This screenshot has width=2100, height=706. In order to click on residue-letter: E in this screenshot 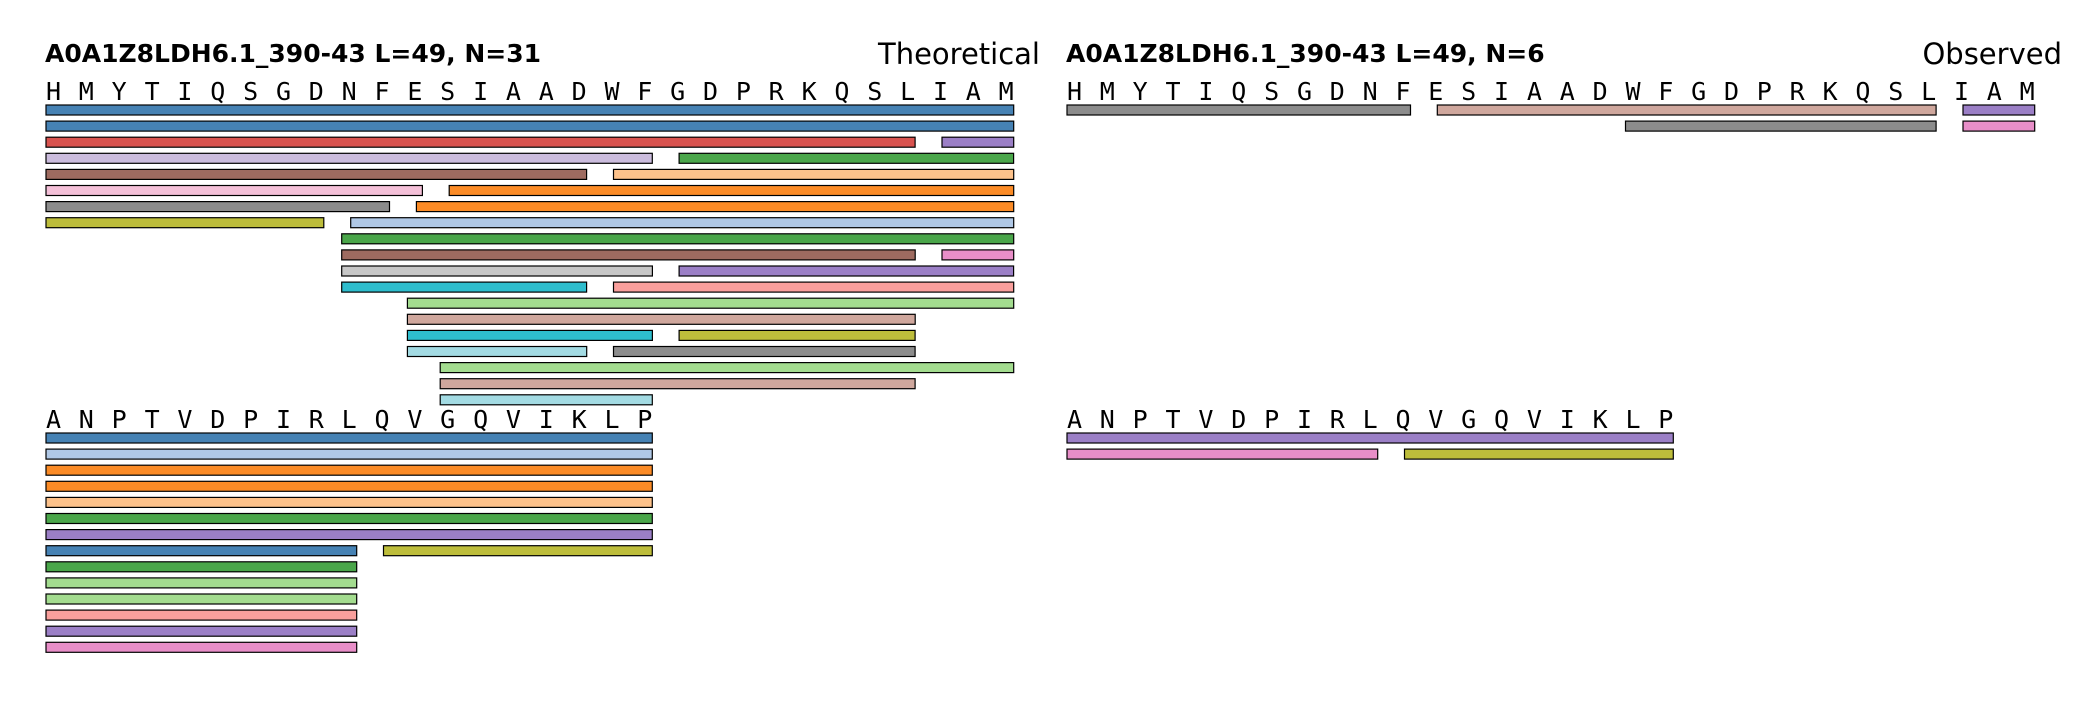, I will do `click(414, 91)`.